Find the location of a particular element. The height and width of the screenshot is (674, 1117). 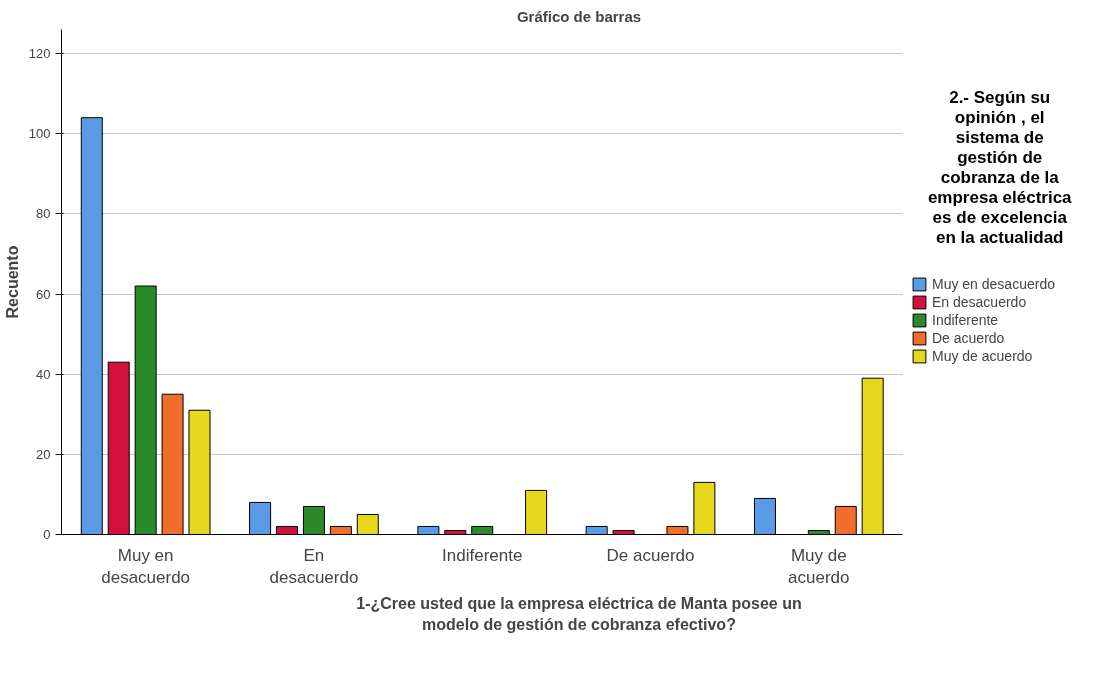

y-tick-label: 0 is located at coordinates (47, 534).